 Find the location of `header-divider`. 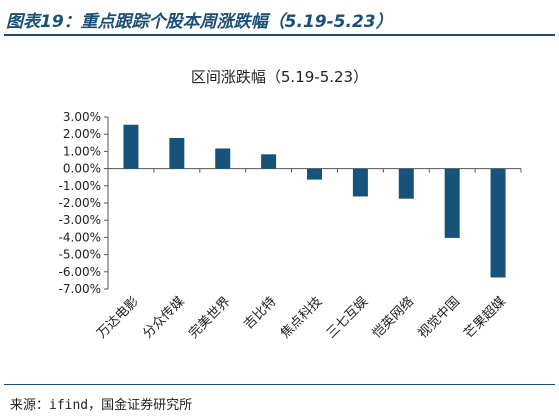

header-divider is located at coordinates (279, 35).